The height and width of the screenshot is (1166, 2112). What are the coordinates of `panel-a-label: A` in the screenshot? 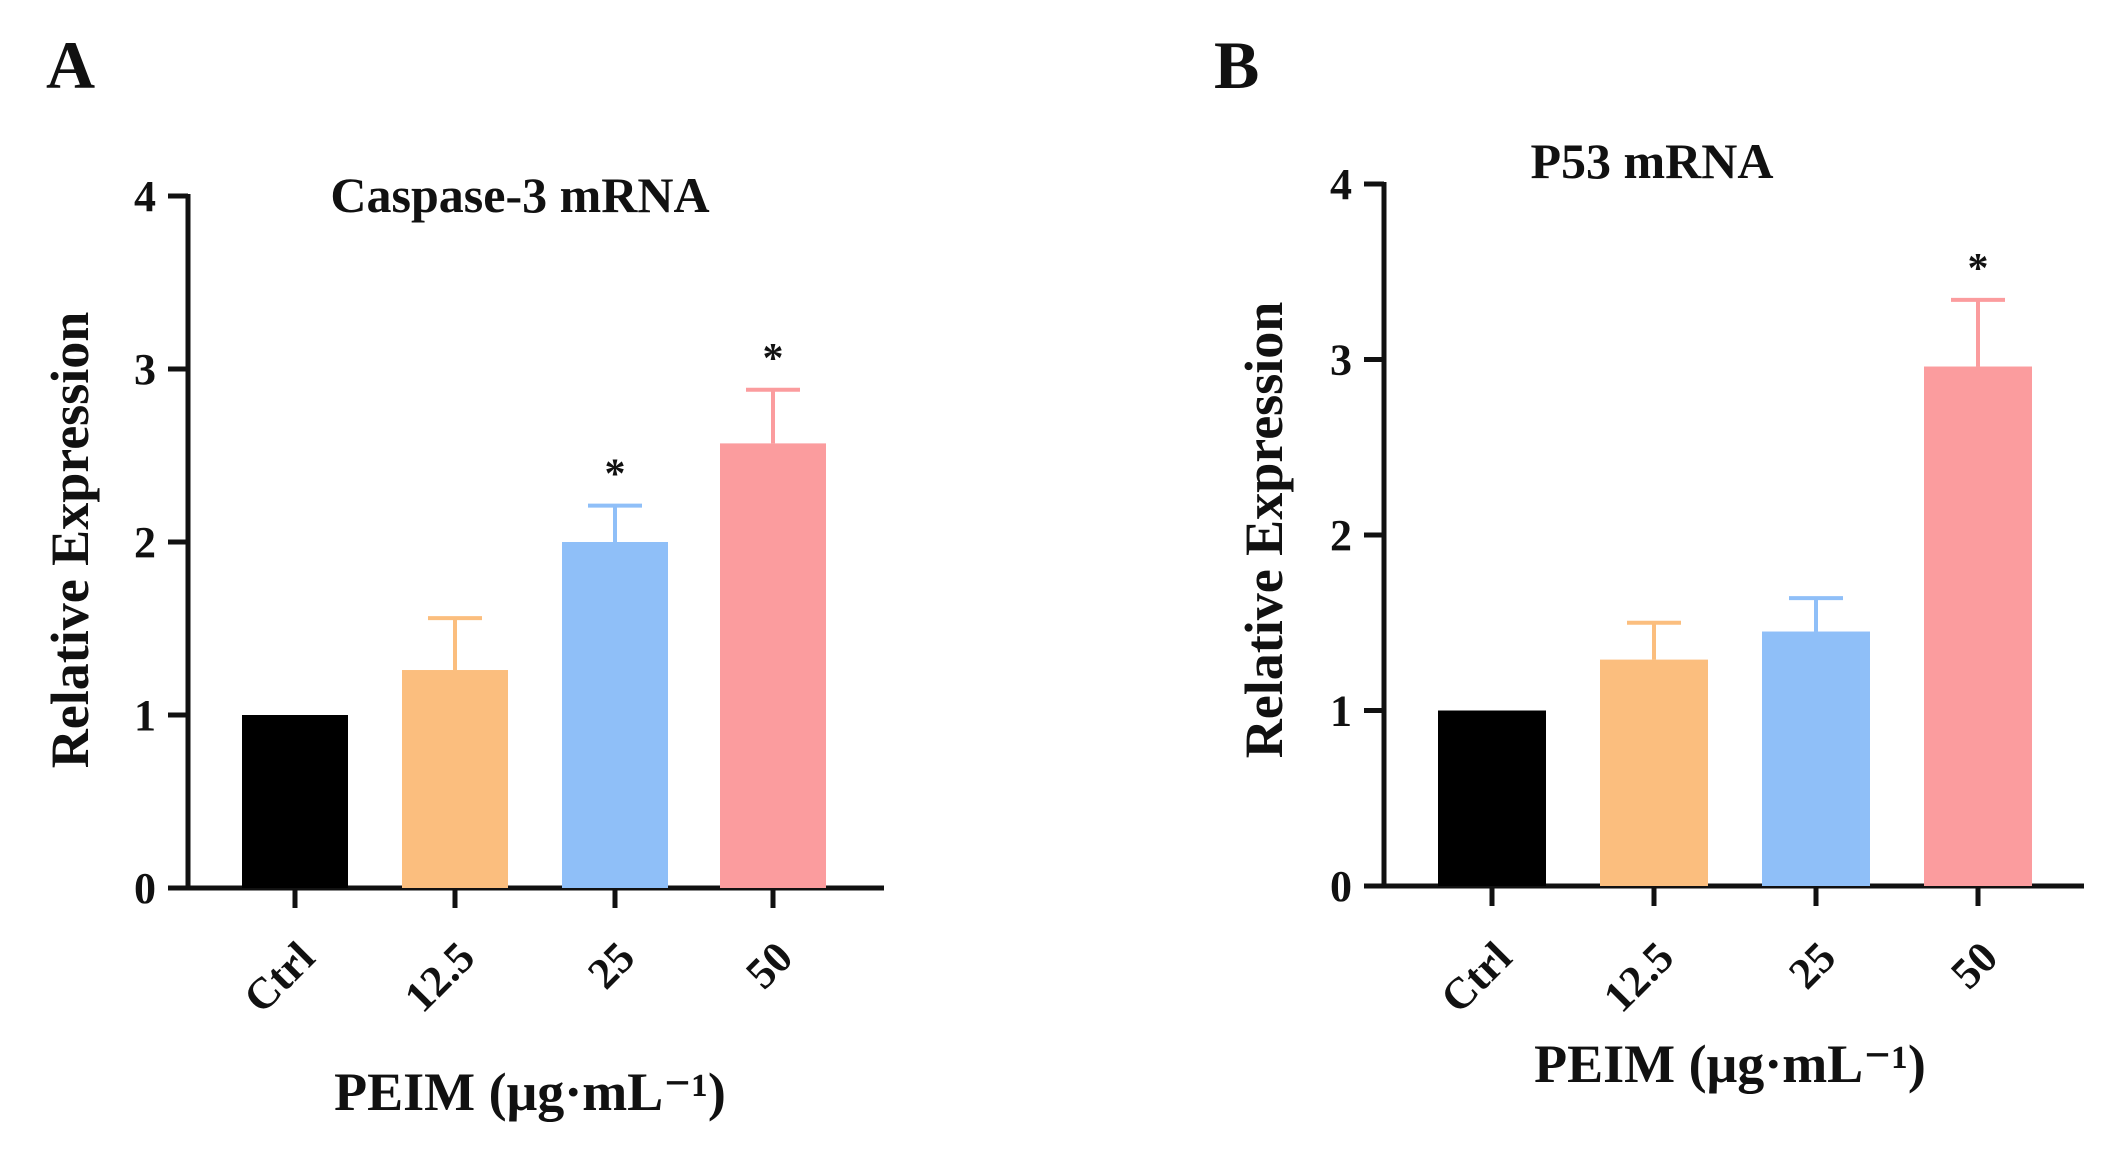 It's located at (70, 65).